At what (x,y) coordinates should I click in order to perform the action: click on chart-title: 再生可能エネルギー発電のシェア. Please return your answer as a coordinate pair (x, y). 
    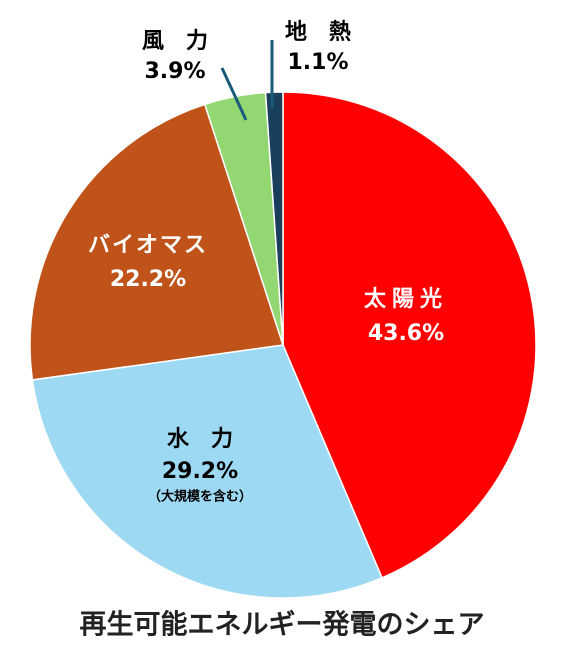
    Looking at the image, I should click on (282, 625).